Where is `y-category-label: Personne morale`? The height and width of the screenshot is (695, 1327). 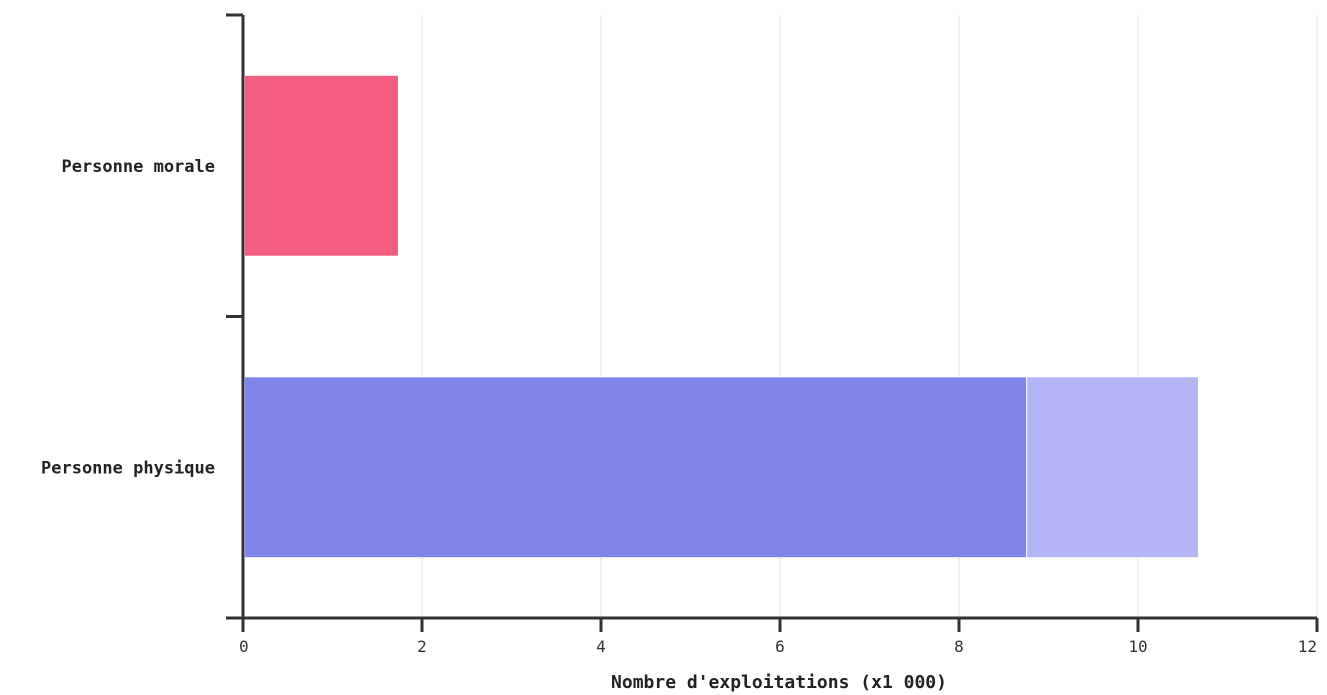
y-category-label: Personne morale is located at coordinates (138, 167).